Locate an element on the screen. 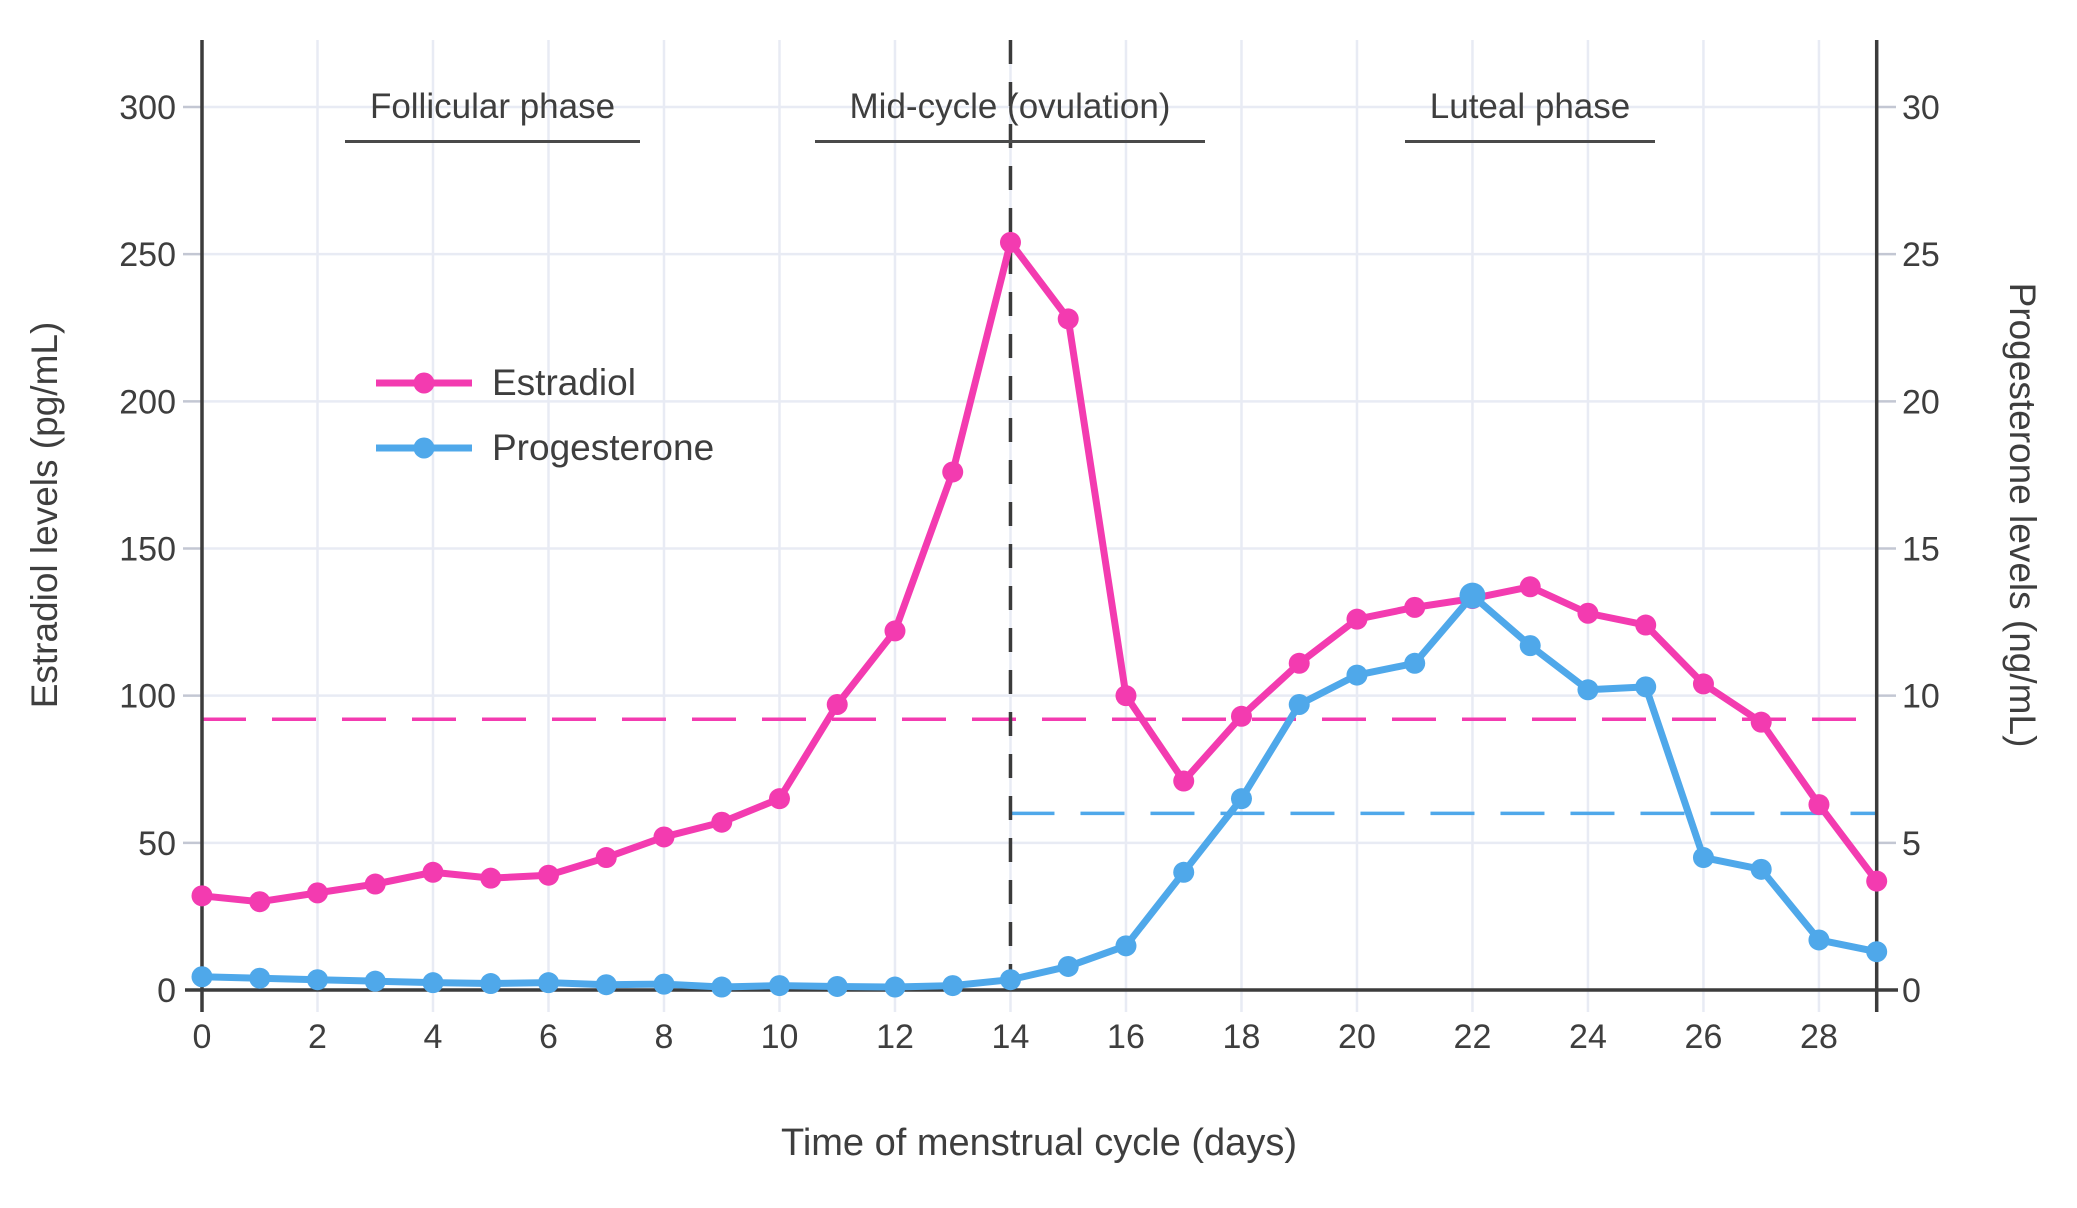 The height and width of the screenshot is (1208, 2077). y-right-tick-label: 30 is located at coordinates (1921, 108).